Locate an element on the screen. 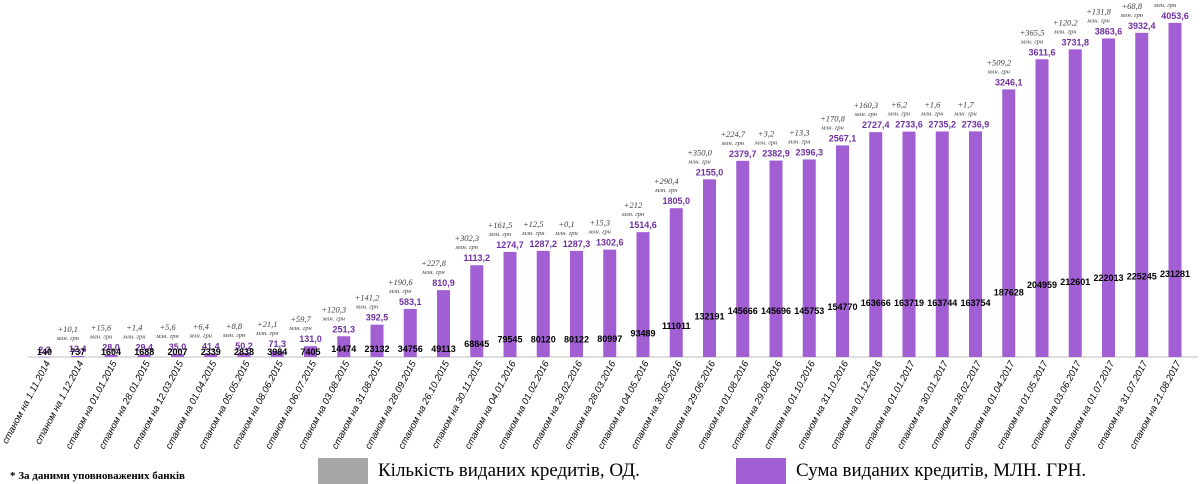 This screenshot has width=1204, height=484. increment-label: +3,2 is located at coordinates (766, 134).